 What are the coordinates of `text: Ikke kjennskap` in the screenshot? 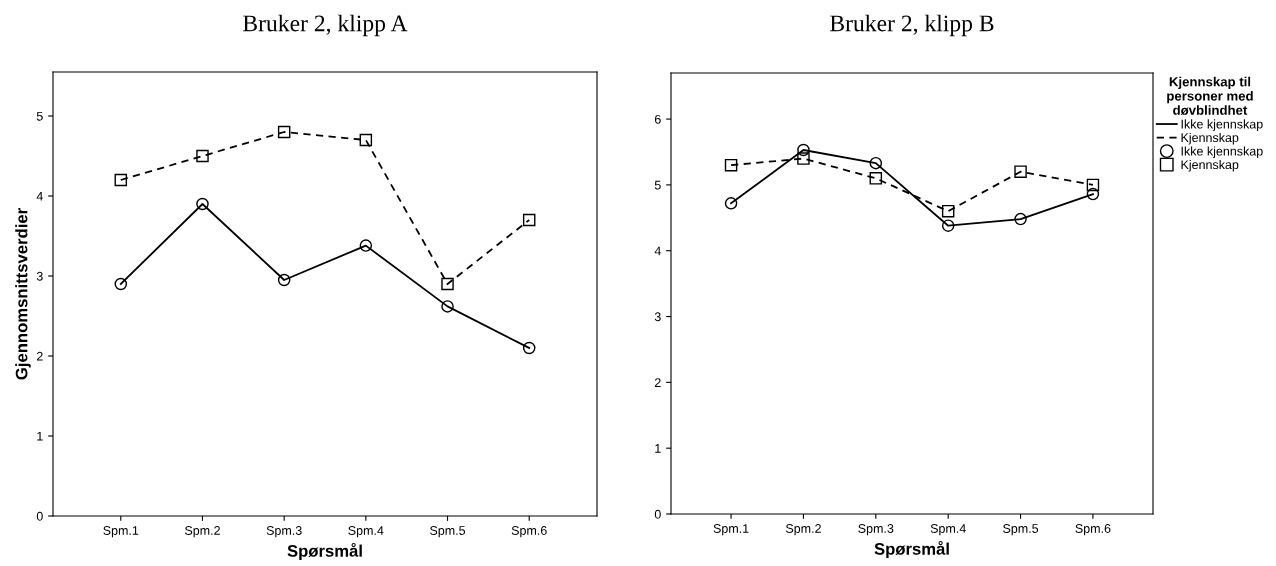 It's located at (1222, 125).